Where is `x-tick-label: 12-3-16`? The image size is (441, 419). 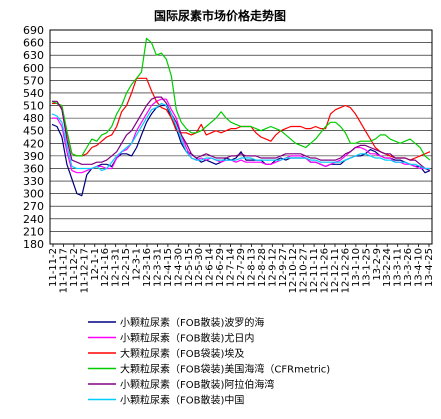
x-tick-label: 12-3-16 is located at coordinates (147, 267).